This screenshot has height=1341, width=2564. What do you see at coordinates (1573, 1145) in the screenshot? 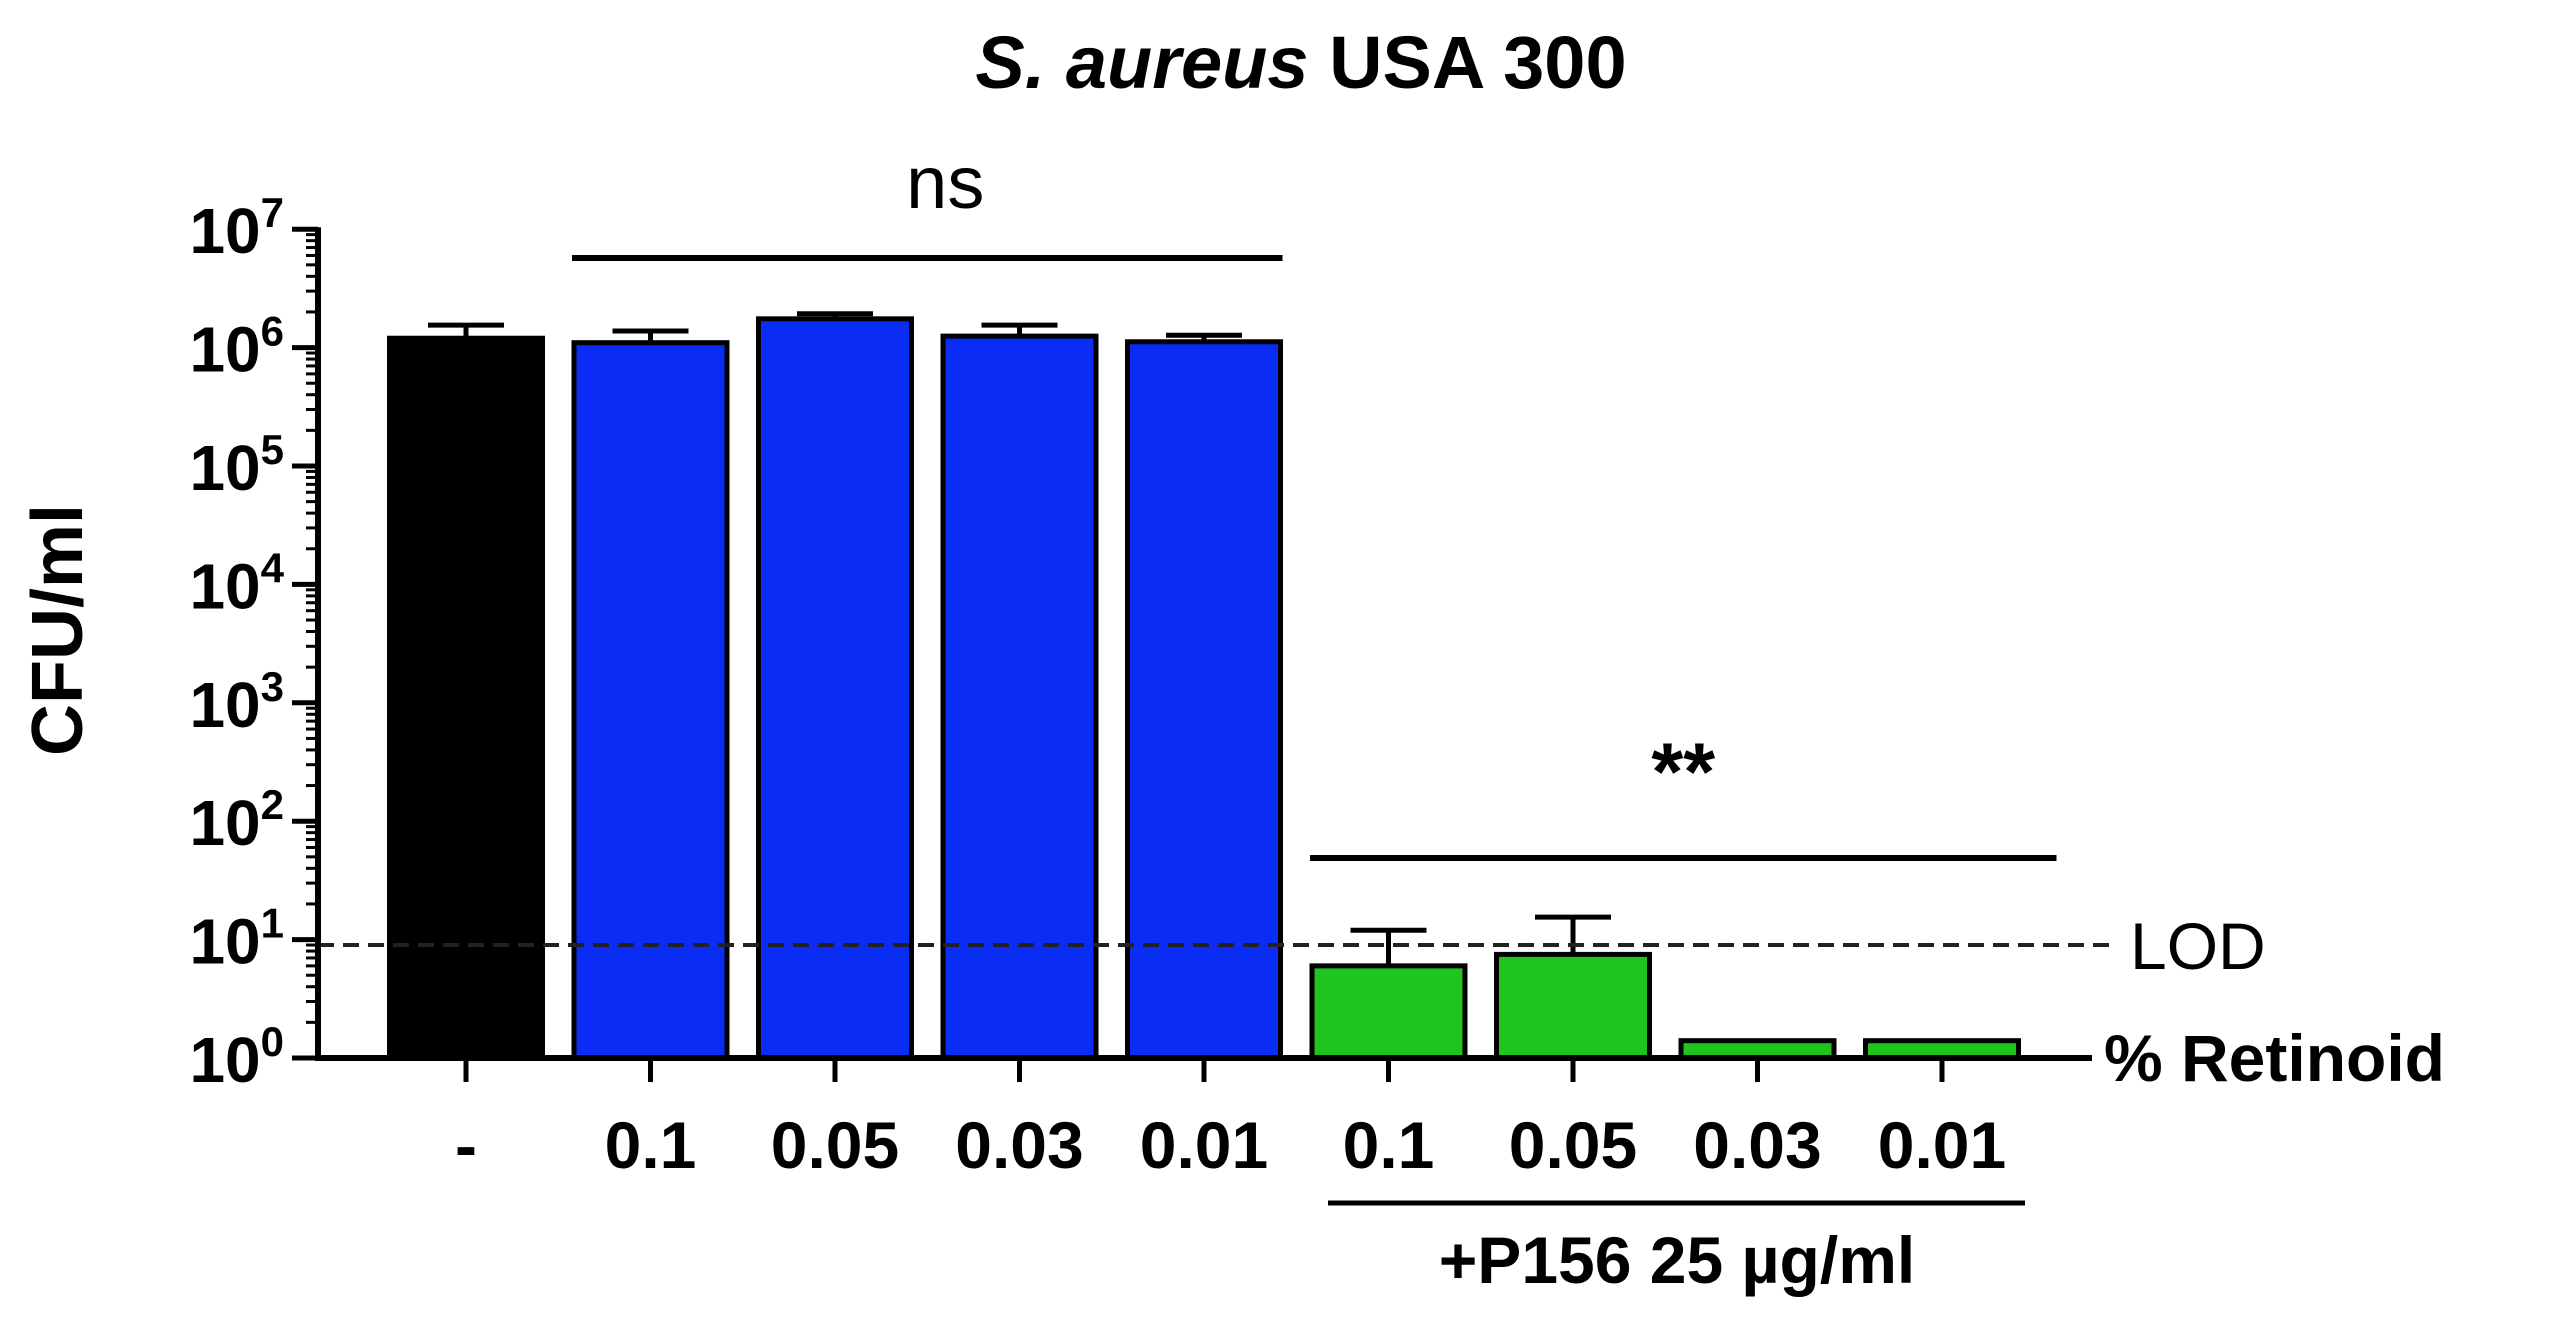
I see `x-tick-label-6: 0.05` at bounding box center [1573, 1145].